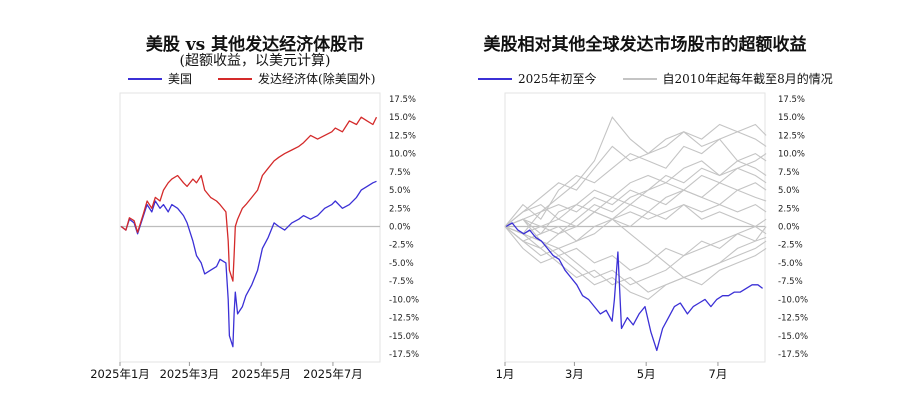 This screenshot has height=413, width=900. What do you see at coordinates (574, 374) in the screenshot?
I see `x-tick-label: 3月` at bounding box center [574, 374].